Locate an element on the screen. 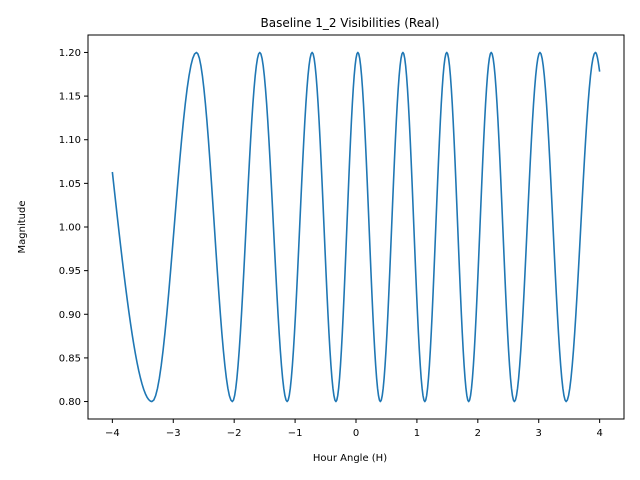 The image size is (640, 480). x-axis: −4 −3 −2 −1 0 1 2 3 4 is located at coordinates (354, 429).